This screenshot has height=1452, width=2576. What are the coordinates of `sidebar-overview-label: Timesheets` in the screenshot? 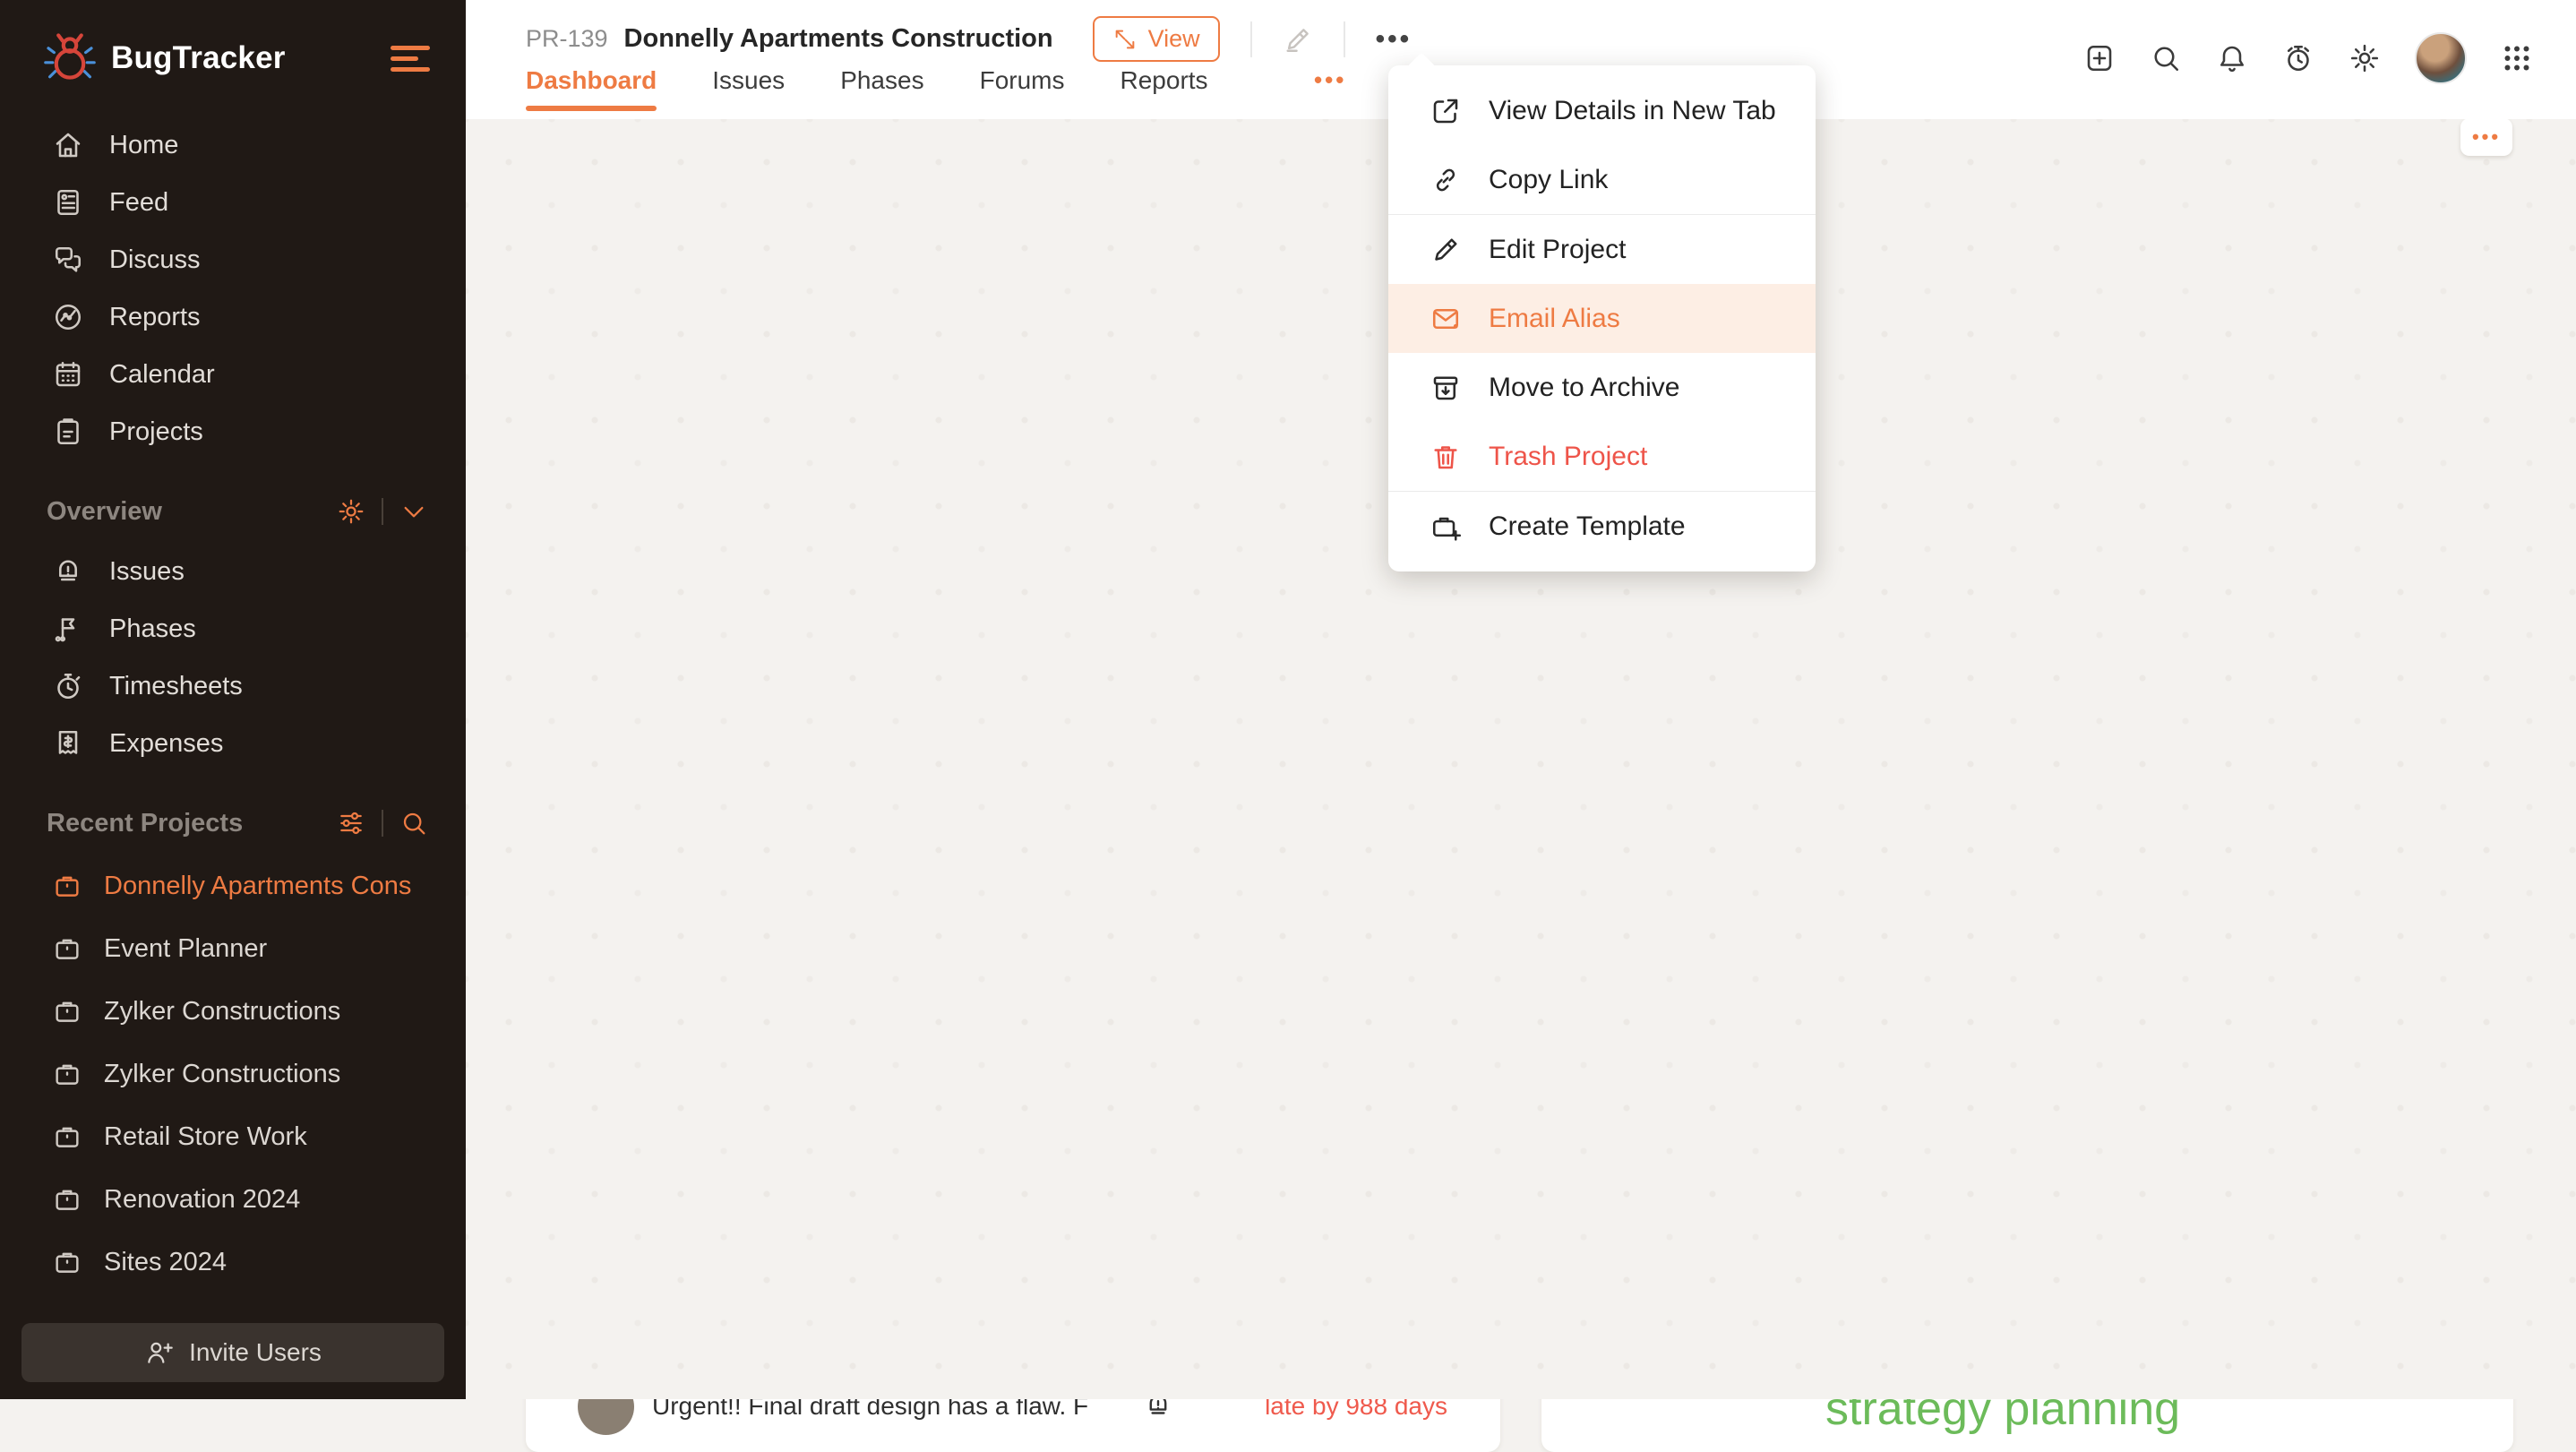 It's located at (176, 685).